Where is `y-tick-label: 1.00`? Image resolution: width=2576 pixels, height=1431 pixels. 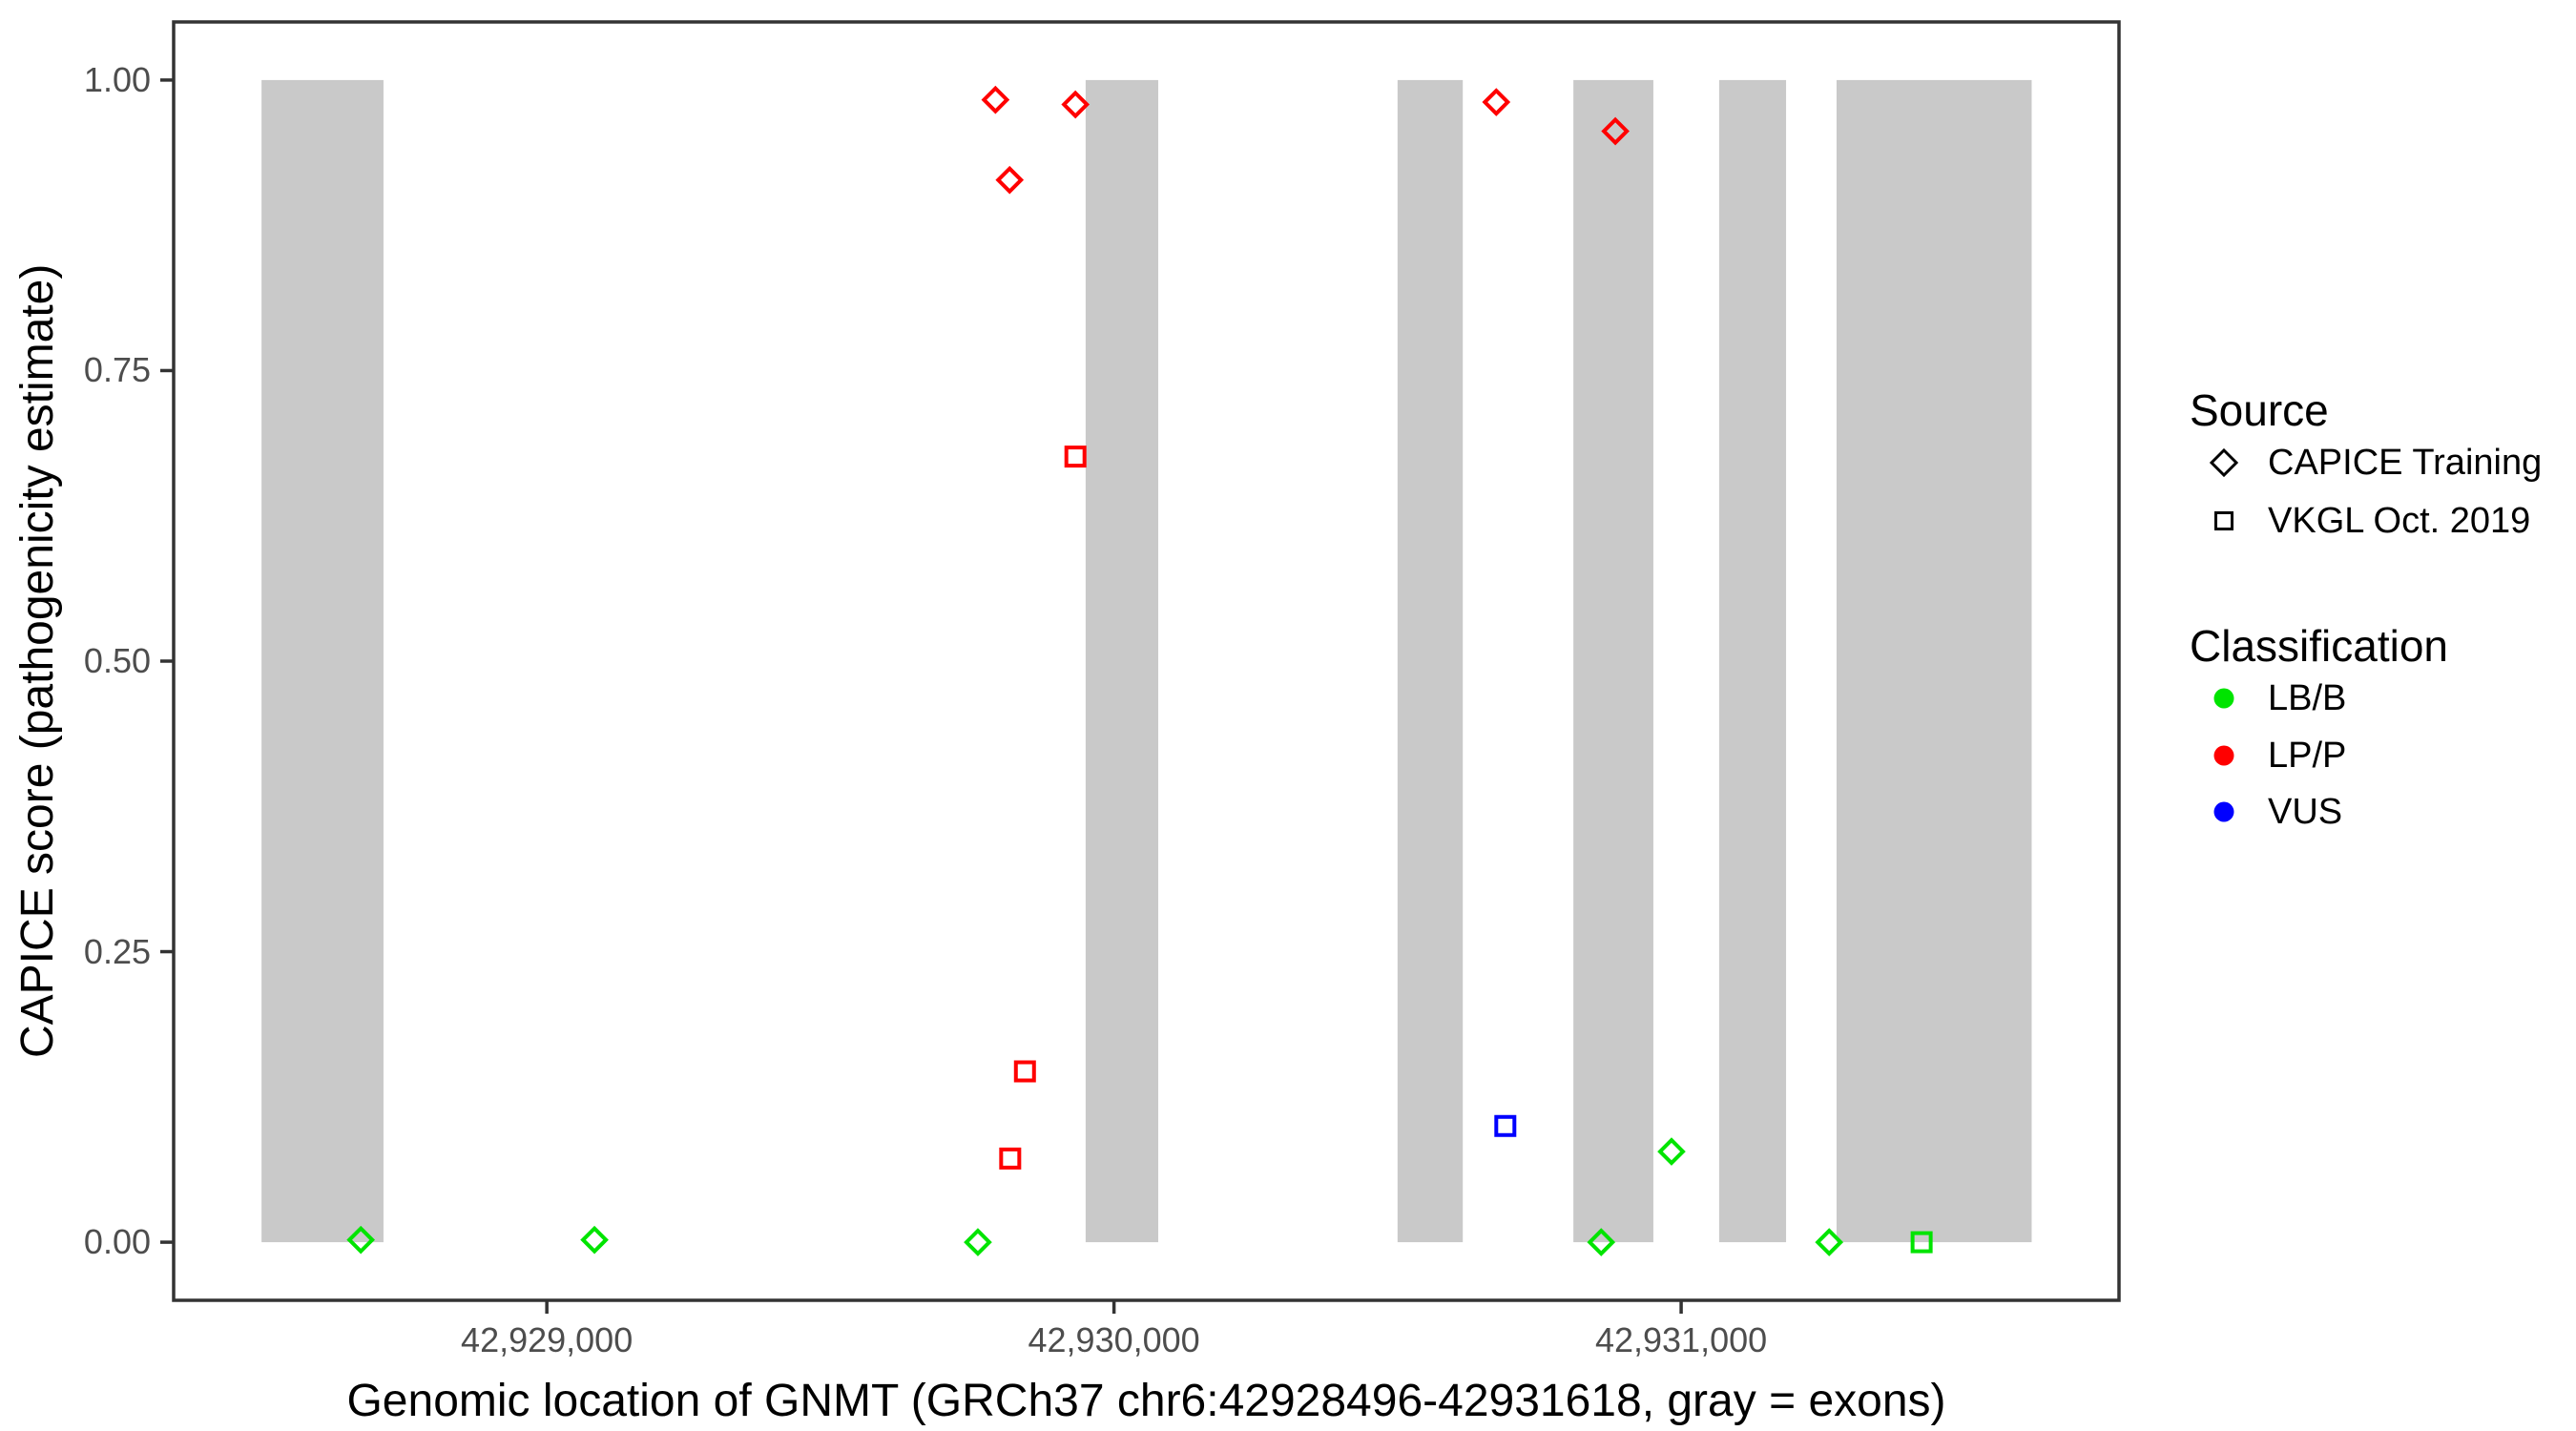 y-tick-label: 1.00 is located at coordinates (117, 79).